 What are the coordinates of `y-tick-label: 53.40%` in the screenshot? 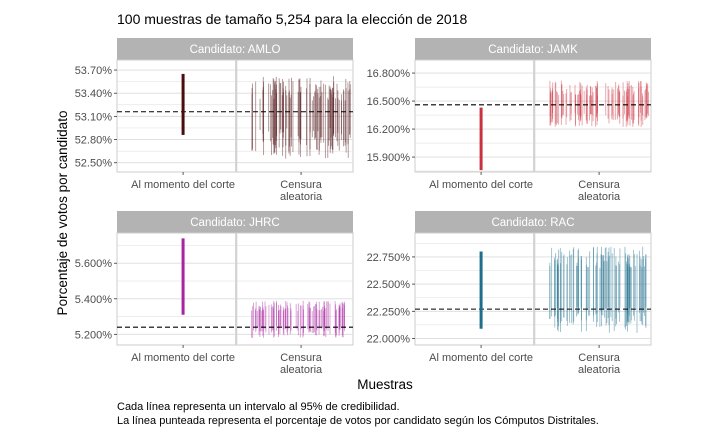 It's located at (94, 94).